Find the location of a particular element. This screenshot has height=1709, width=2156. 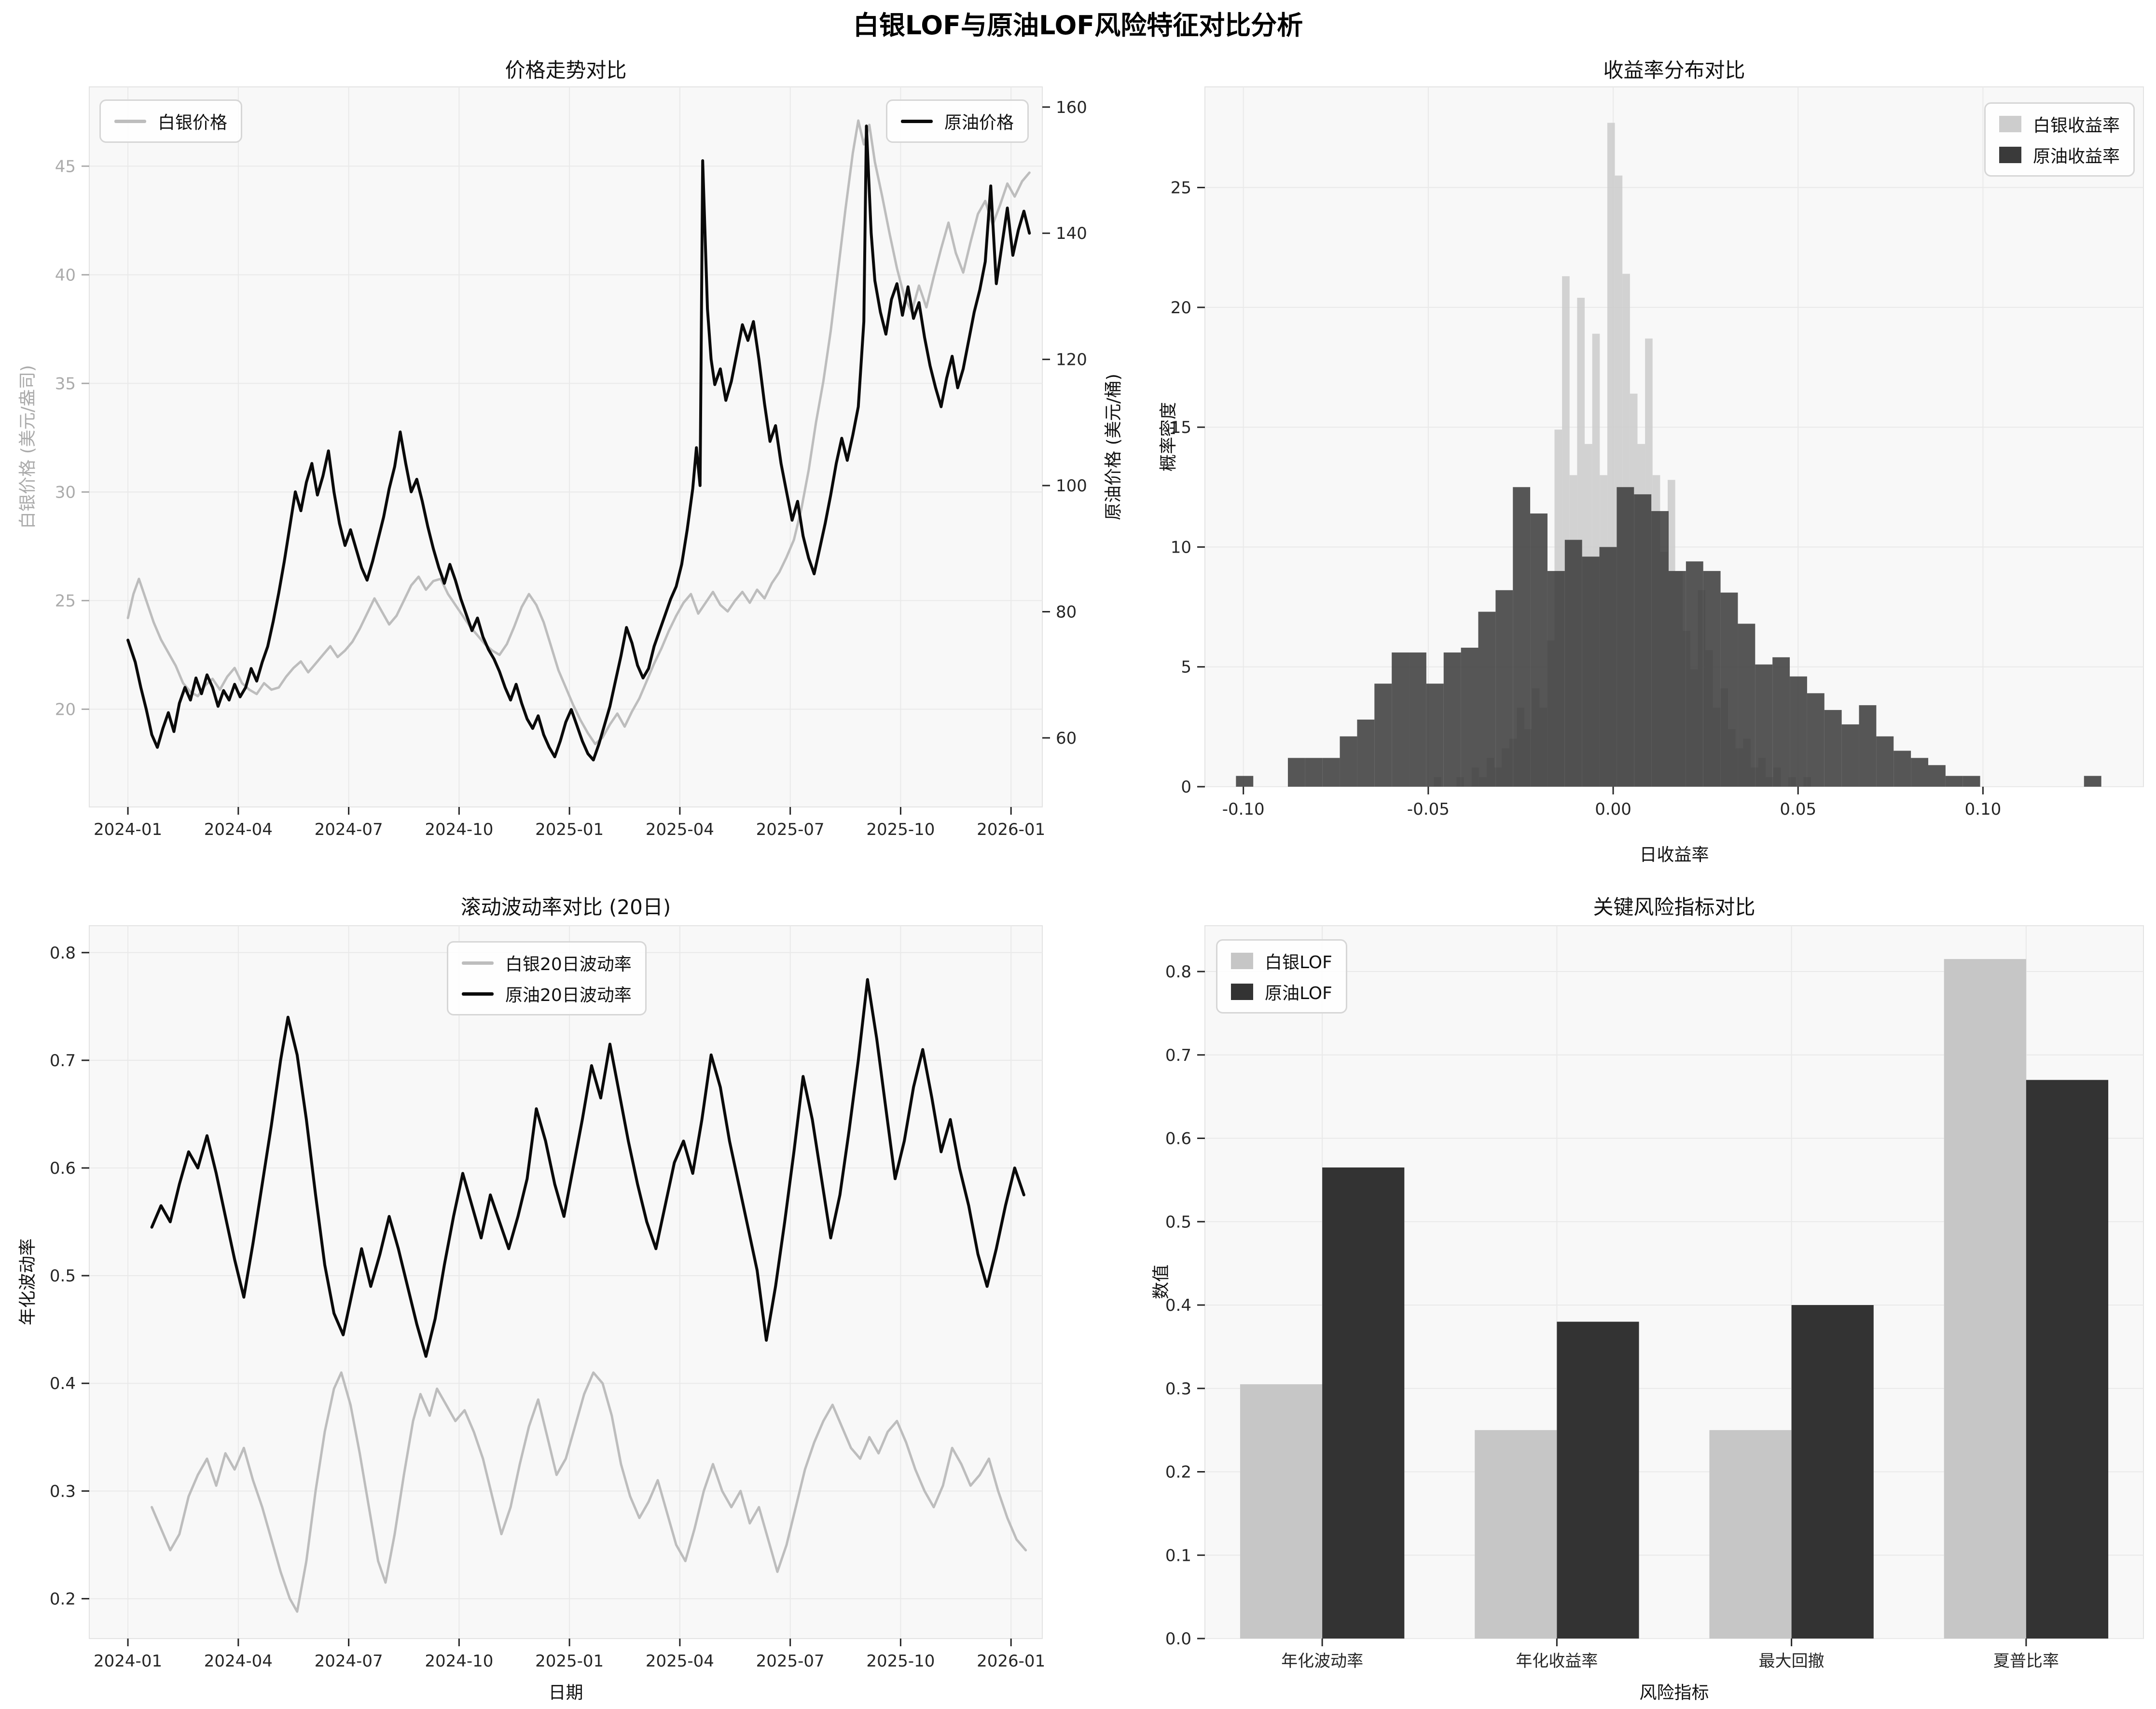

legend-label: 白银价格 is located at coordinates (193, 123).